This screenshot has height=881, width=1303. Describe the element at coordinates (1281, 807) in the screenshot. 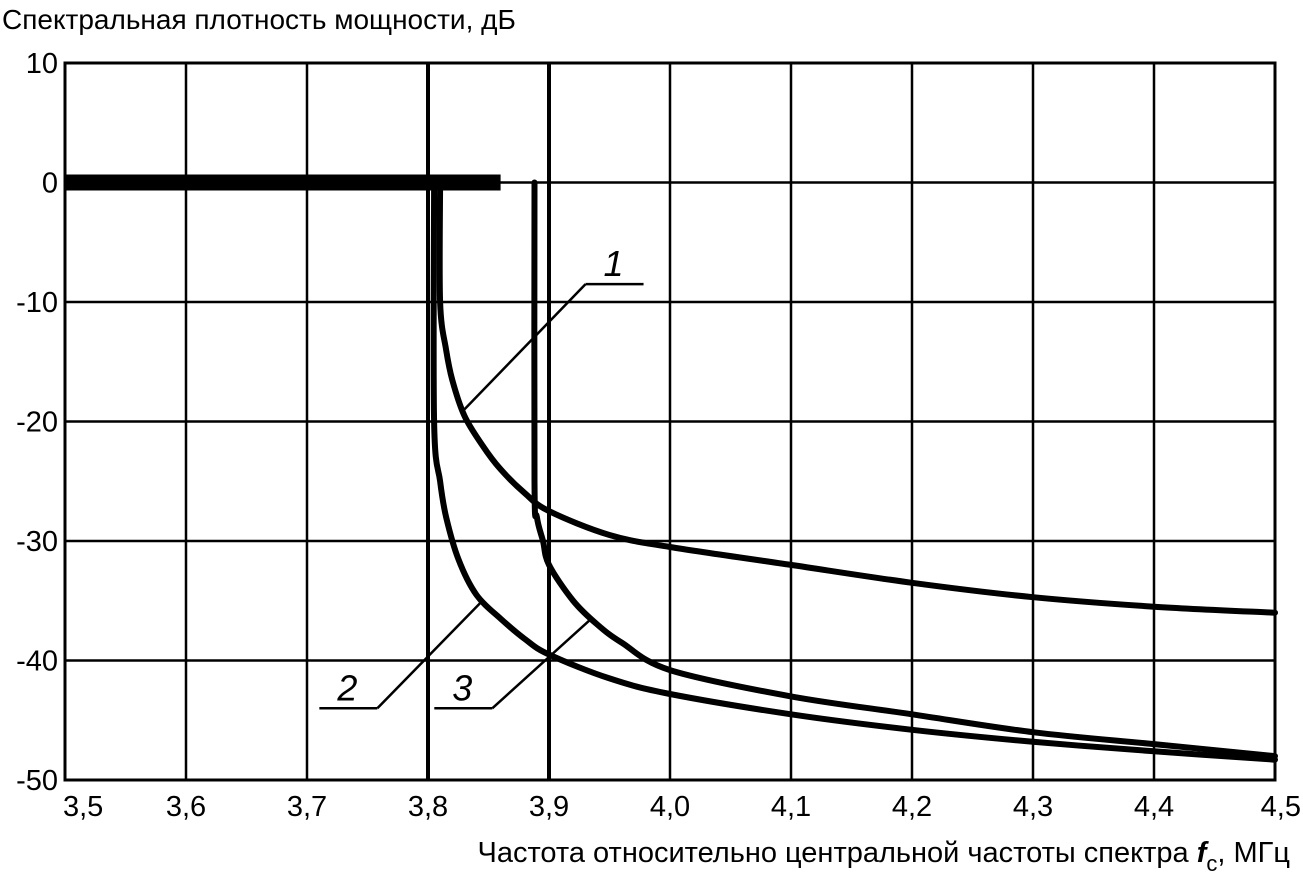

I see `x-tick-label: 4,5` at that location.